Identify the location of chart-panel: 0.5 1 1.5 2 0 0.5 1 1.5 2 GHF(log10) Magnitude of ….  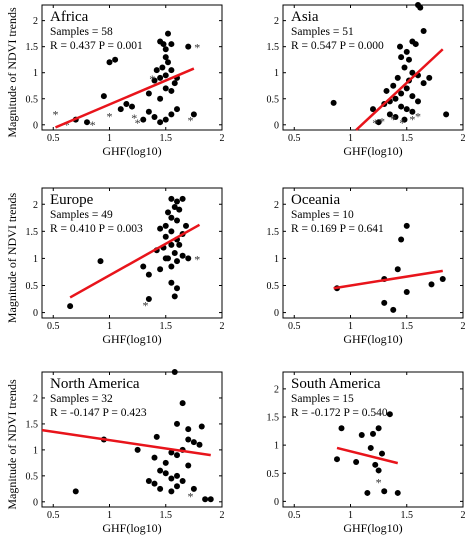
(115, 81).